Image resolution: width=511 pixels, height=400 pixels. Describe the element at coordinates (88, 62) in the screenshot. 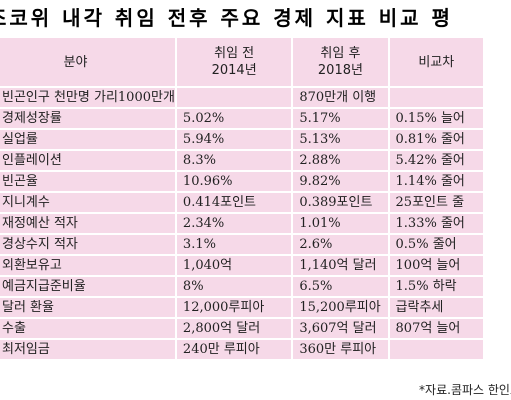

I see `header-field: 분야` at that location.